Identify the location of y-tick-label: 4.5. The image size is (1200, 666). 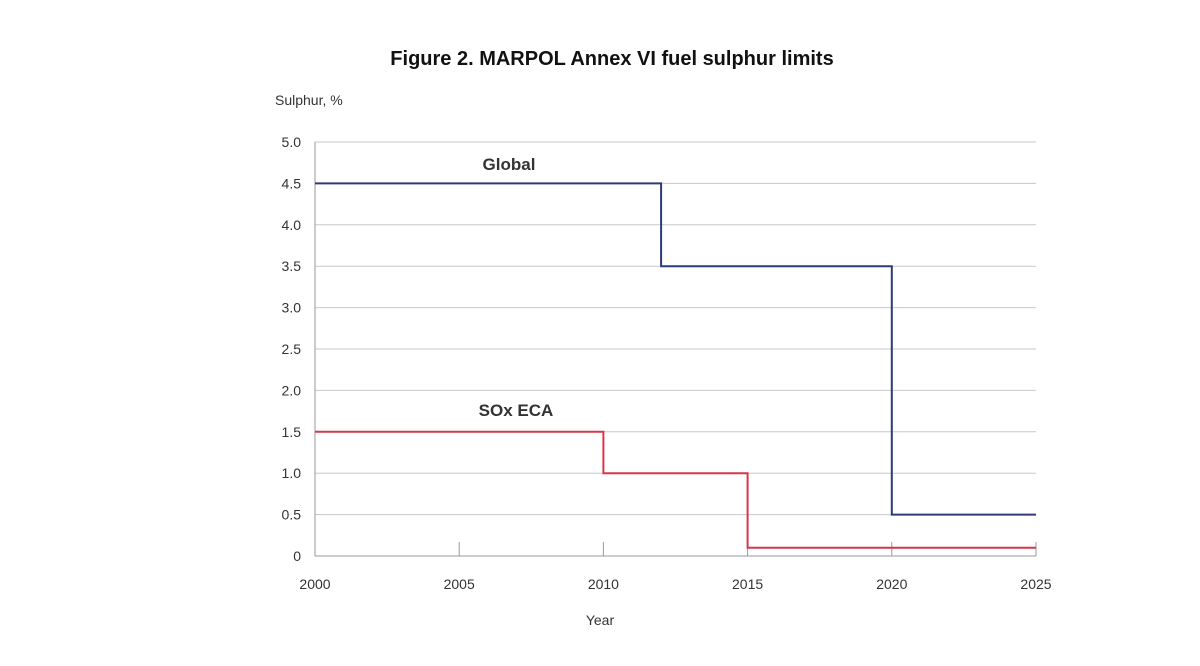
(292, 183).